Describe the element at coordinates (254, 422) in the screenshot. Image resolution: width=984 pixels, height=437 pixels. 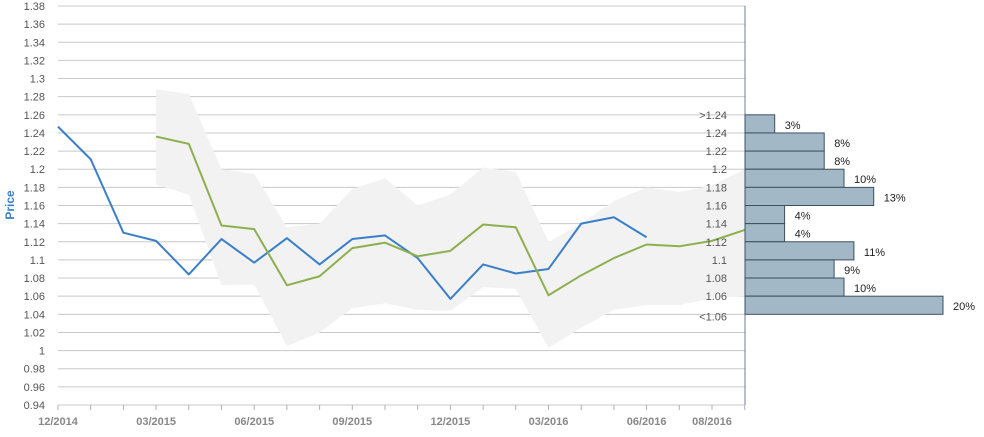
I see `x-tick-label: 06/2015` at that location.